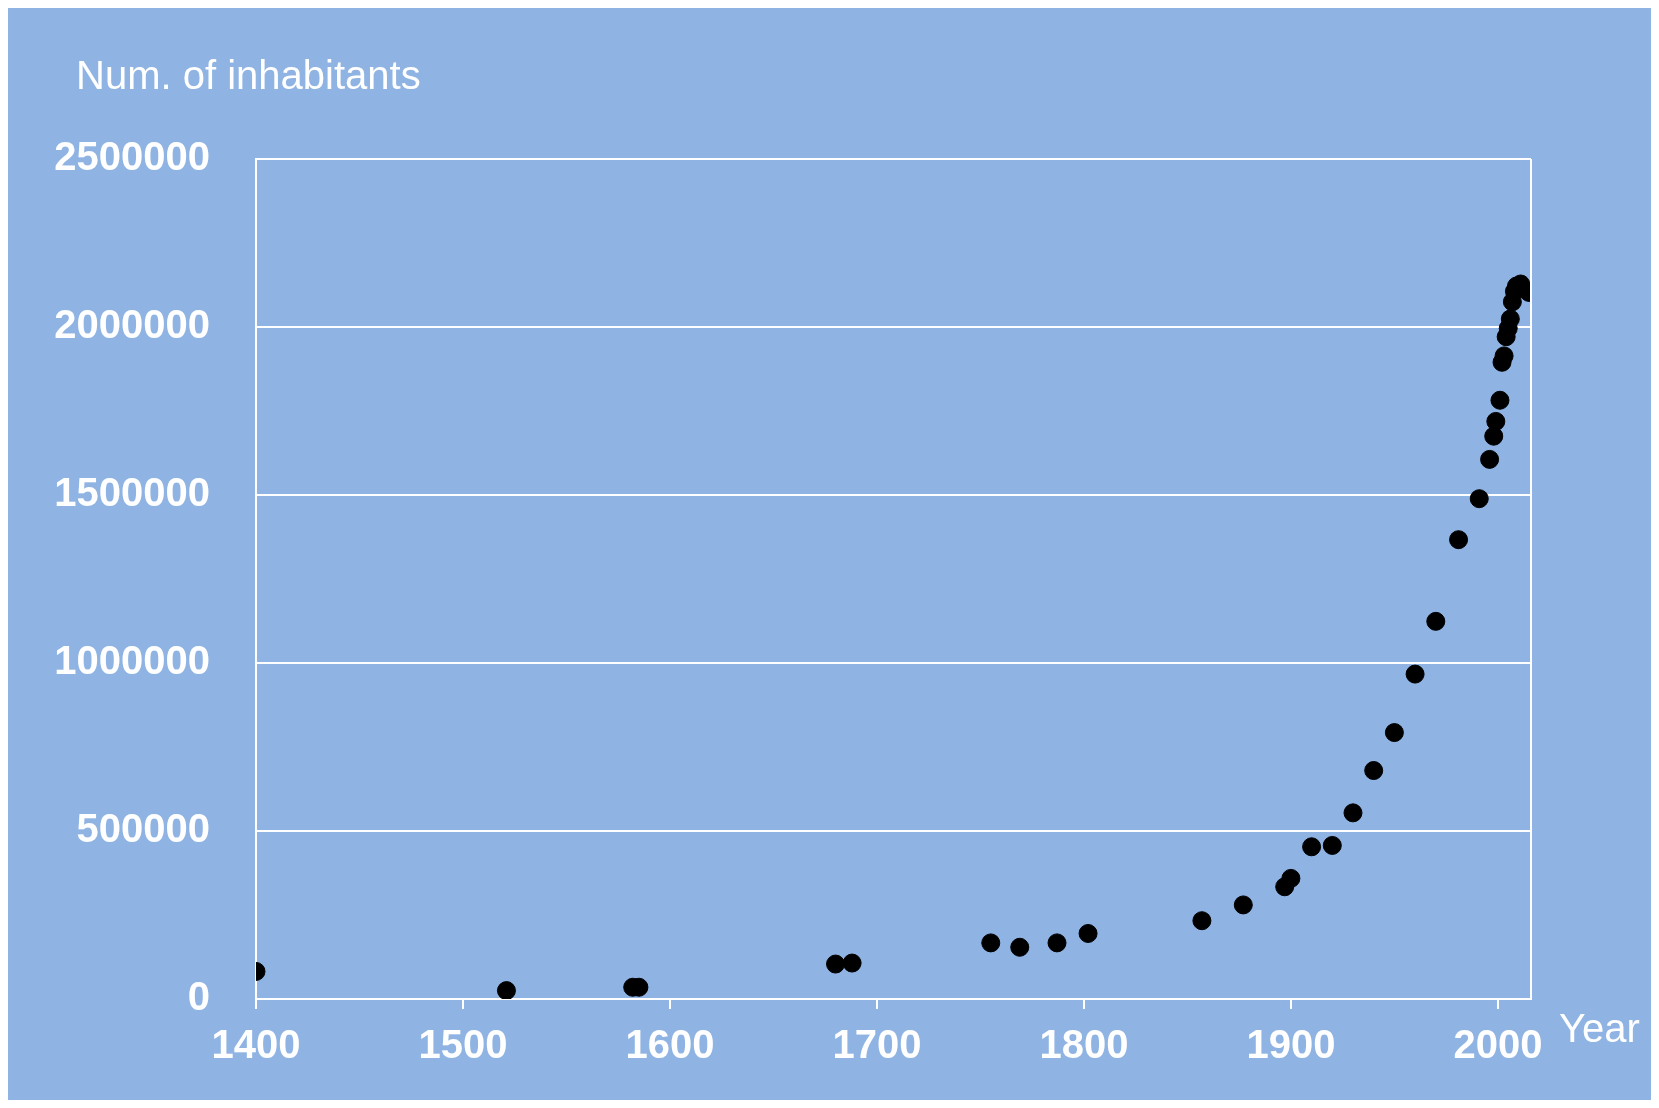 The height and width of the screenshot is (1108, 1659). Describe the element at coordinates (670, 1044) in the screenshot. I see `x-tick-label: 1600` at that location.